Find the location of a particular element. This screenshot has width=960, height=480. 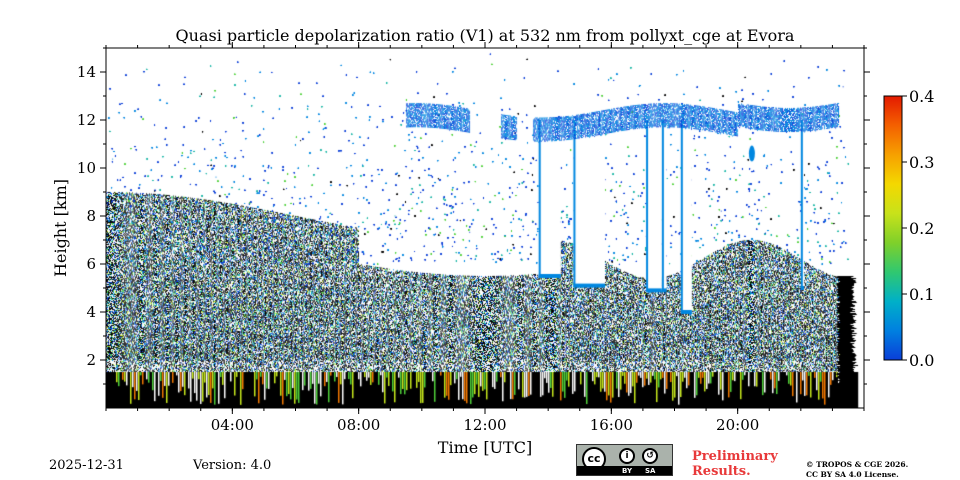

x-tick-label: 04:00 is located at coordinates (232, 425).